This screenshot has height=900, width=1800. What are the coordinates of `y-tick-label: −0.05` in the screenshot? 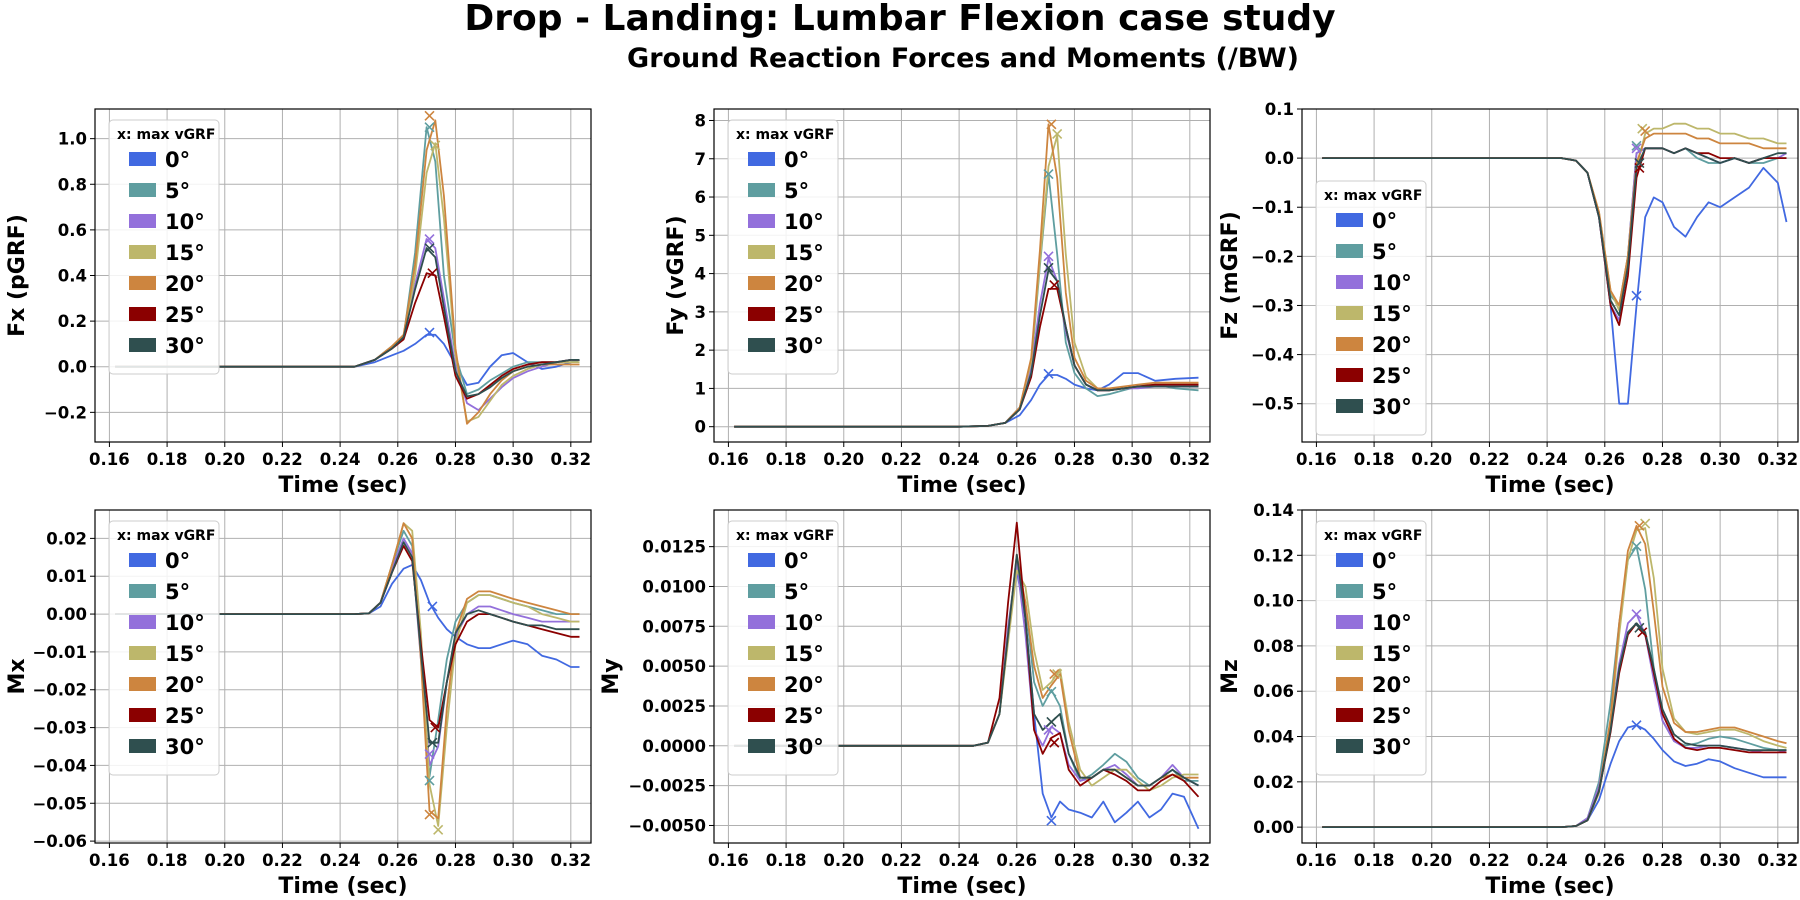 It's located at (59, 803).